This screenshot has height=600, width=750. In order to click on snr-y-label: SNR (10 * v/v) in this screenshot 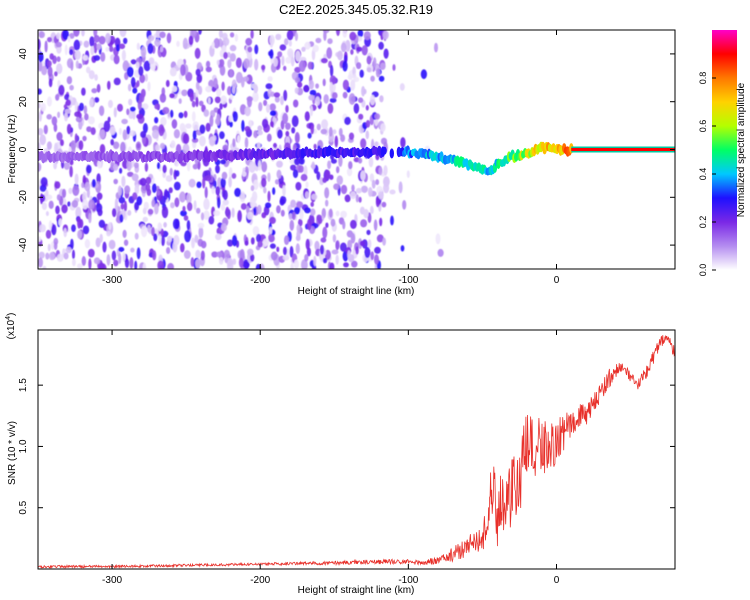, I will do `click(12, 453)`.